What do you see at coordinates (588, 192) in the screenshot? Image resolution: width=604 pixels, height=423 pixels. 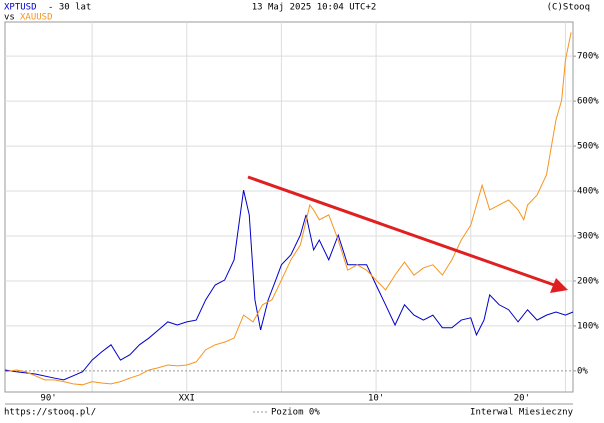 I see `y-tick-label: 400%` at bounding box center [588, 192].